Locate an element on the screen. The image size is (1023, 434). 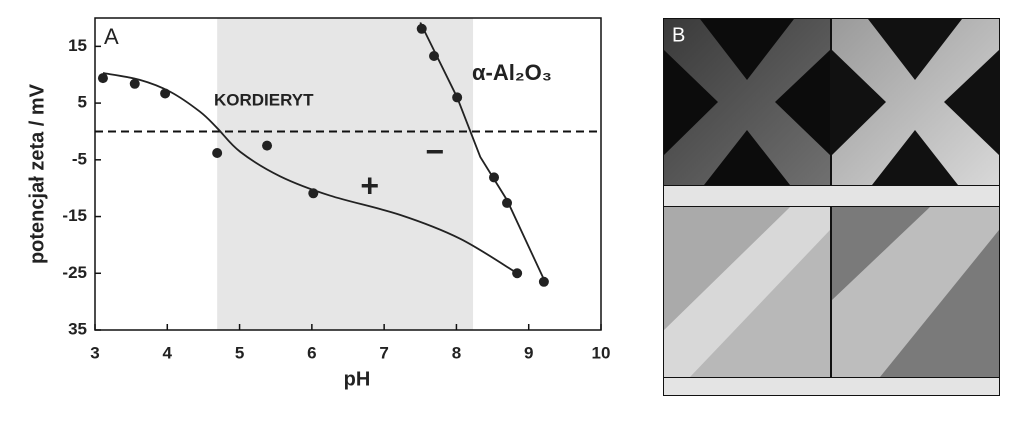
x-axis-label: pH is located at coordinates (357, 379).